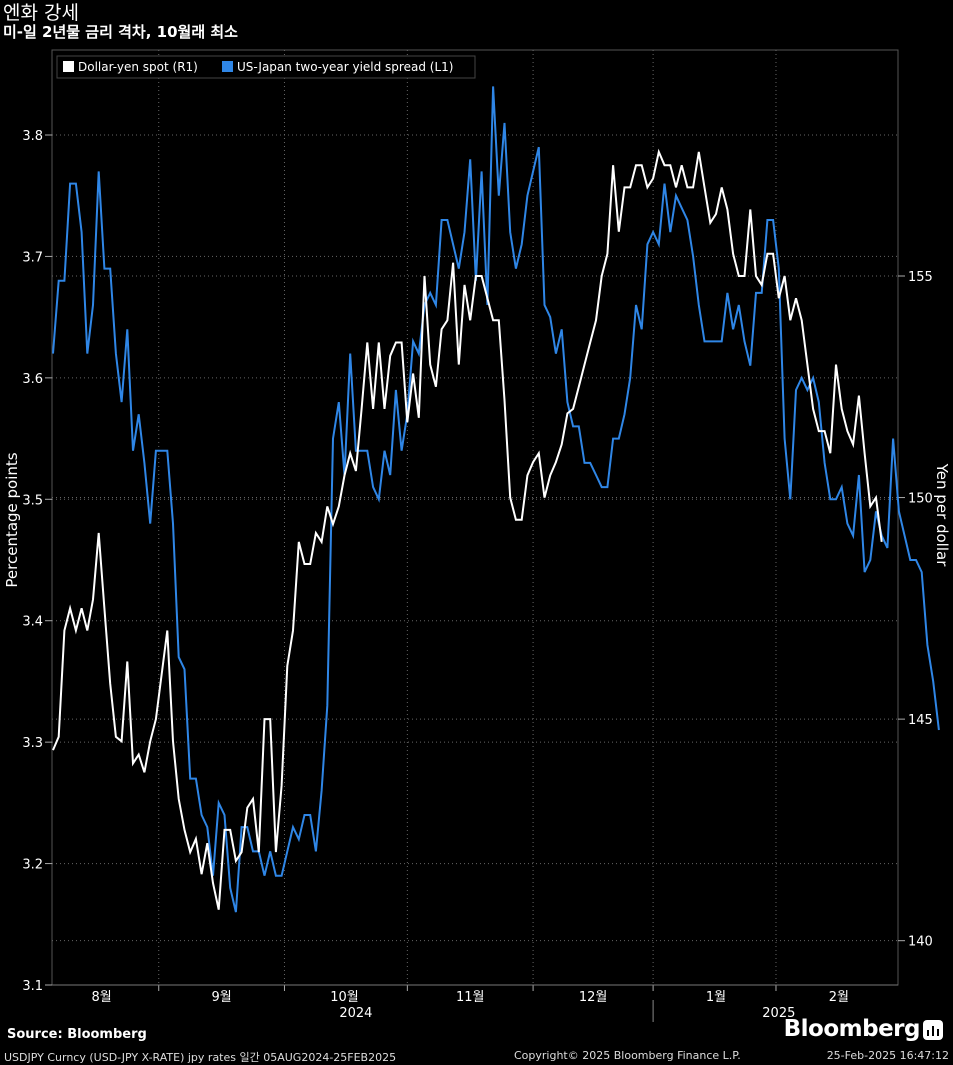 The width and height of the screenshot is (953, 1065). Describe the element at coordinates (470, 997) in the screenshot. I see `month-label: 11월` at that location.